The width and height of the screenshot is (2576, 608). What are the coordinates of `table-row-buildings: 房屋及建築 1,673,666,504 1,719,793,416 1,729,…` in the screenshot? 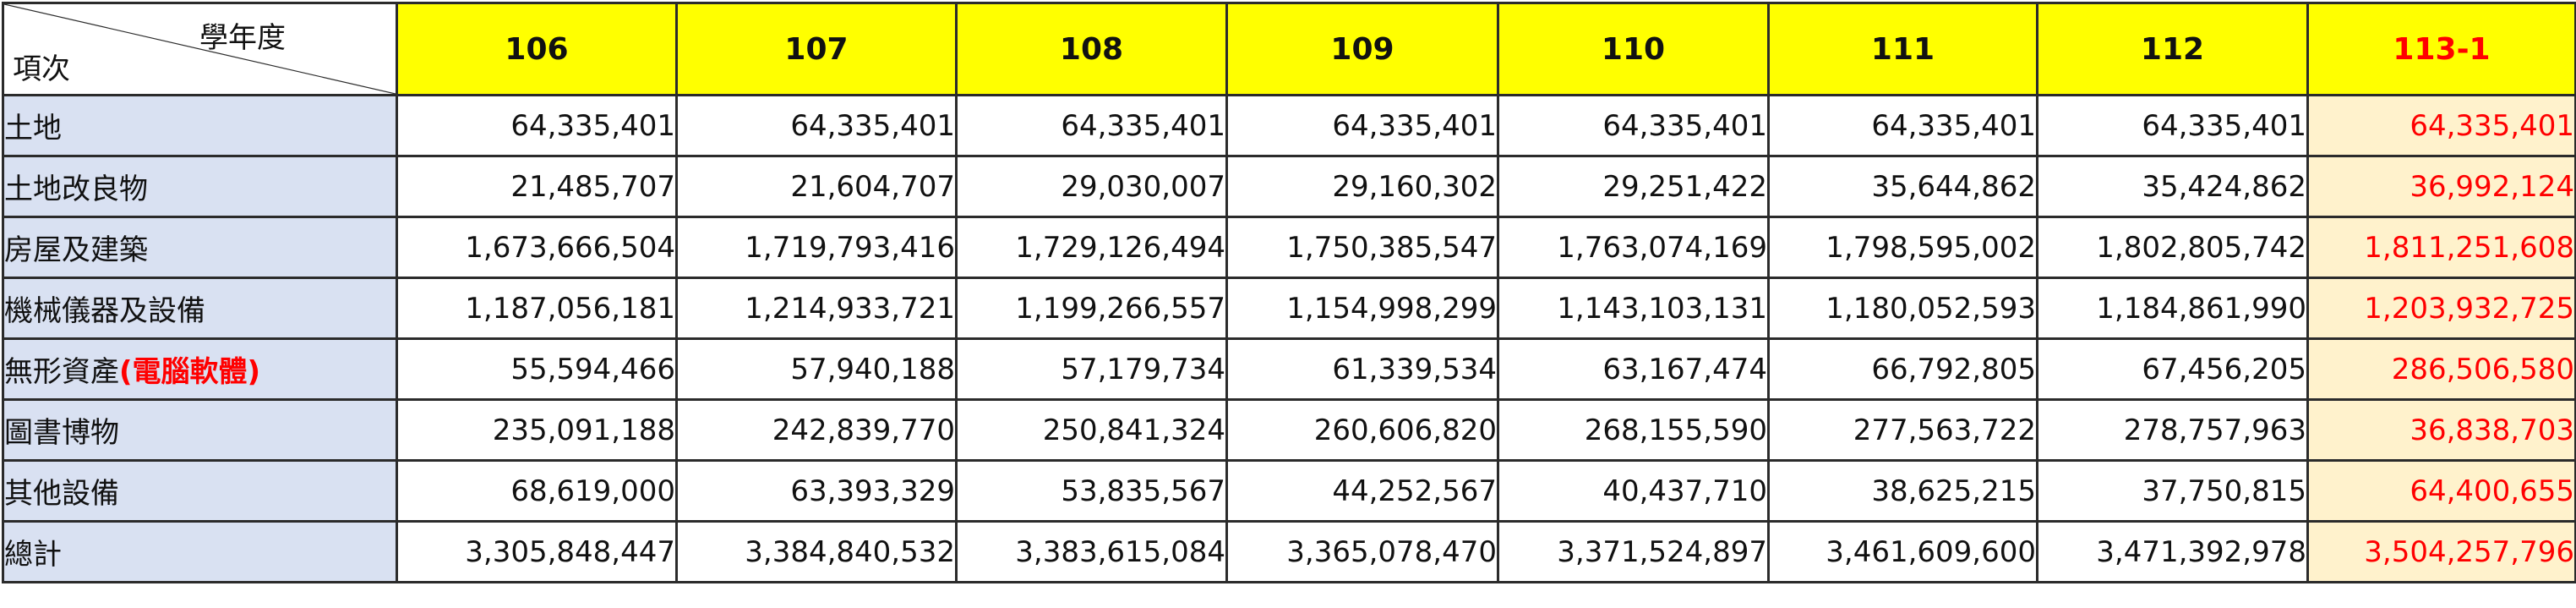 It's located at (1289, 248).